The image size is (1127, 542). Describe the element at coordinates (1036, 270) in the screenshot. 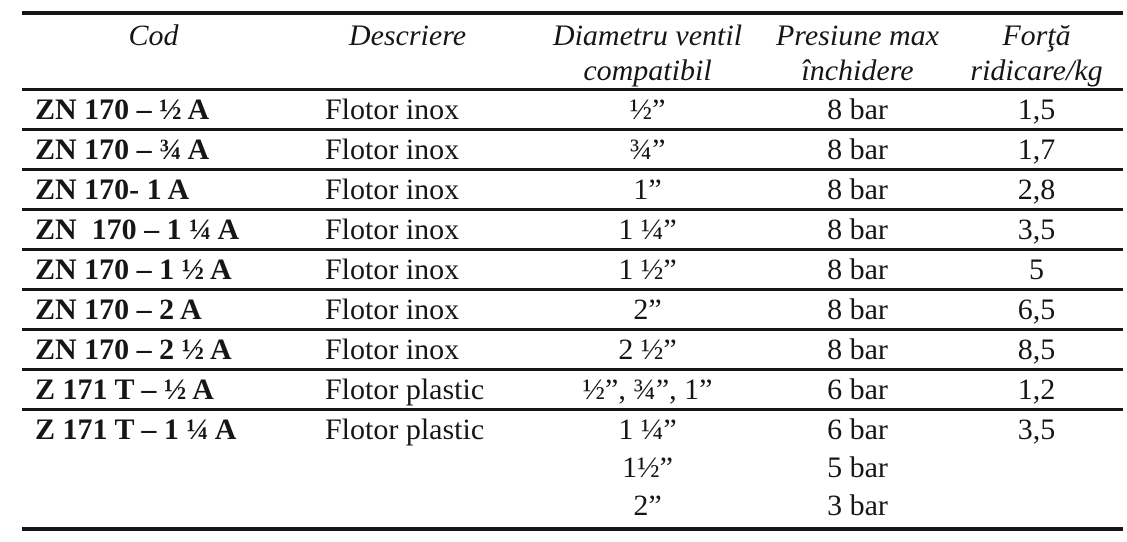

I see `cell-forta: 5` at that location.